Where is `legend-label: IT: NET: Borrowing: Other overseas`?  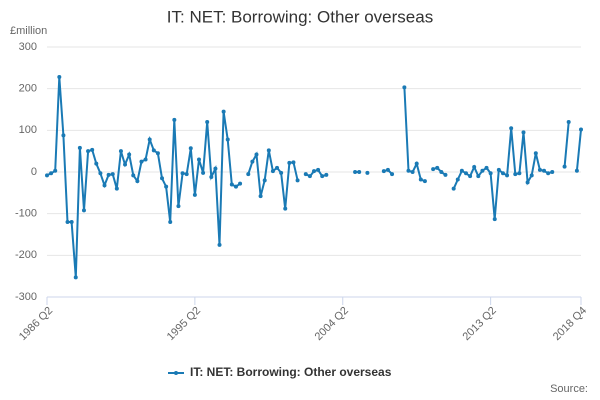 legend-label: IT: NET: Borrowing: Other overseas is located at coordinates (291, 372).